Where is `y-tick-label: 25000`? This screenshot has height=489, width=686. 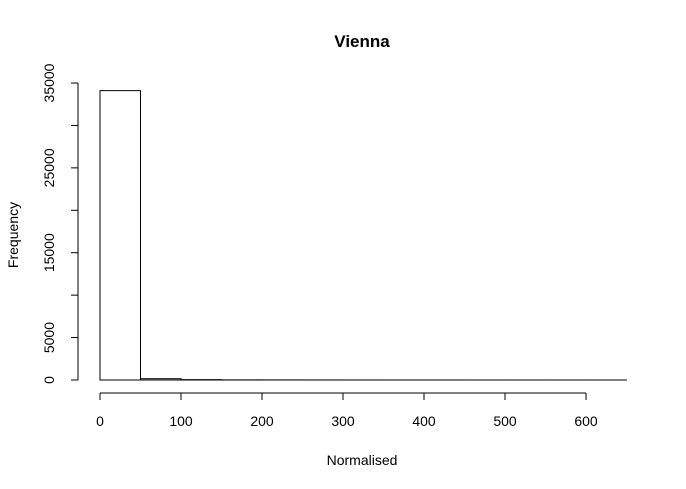 y-tick-label: 25000 is located at coordinates (49, 167).